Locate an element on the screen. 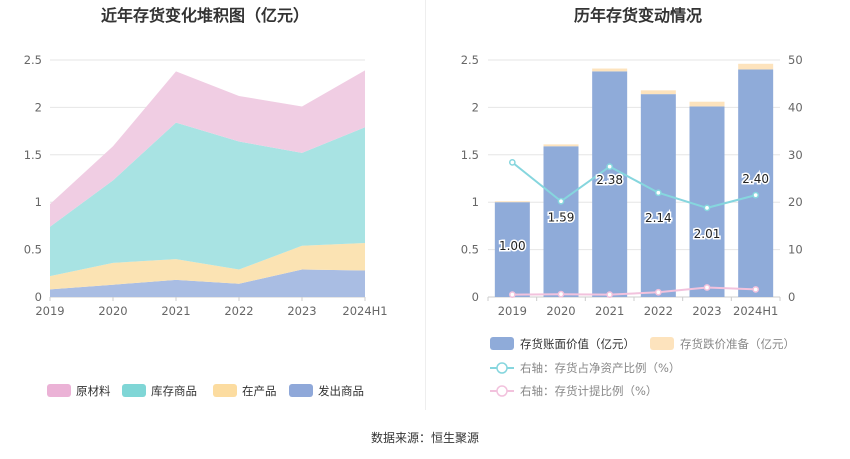 Image resolution: width=850 pixels, height=459 pixels. left-y-tick-label: 2 is located at coordinates (38, 107).